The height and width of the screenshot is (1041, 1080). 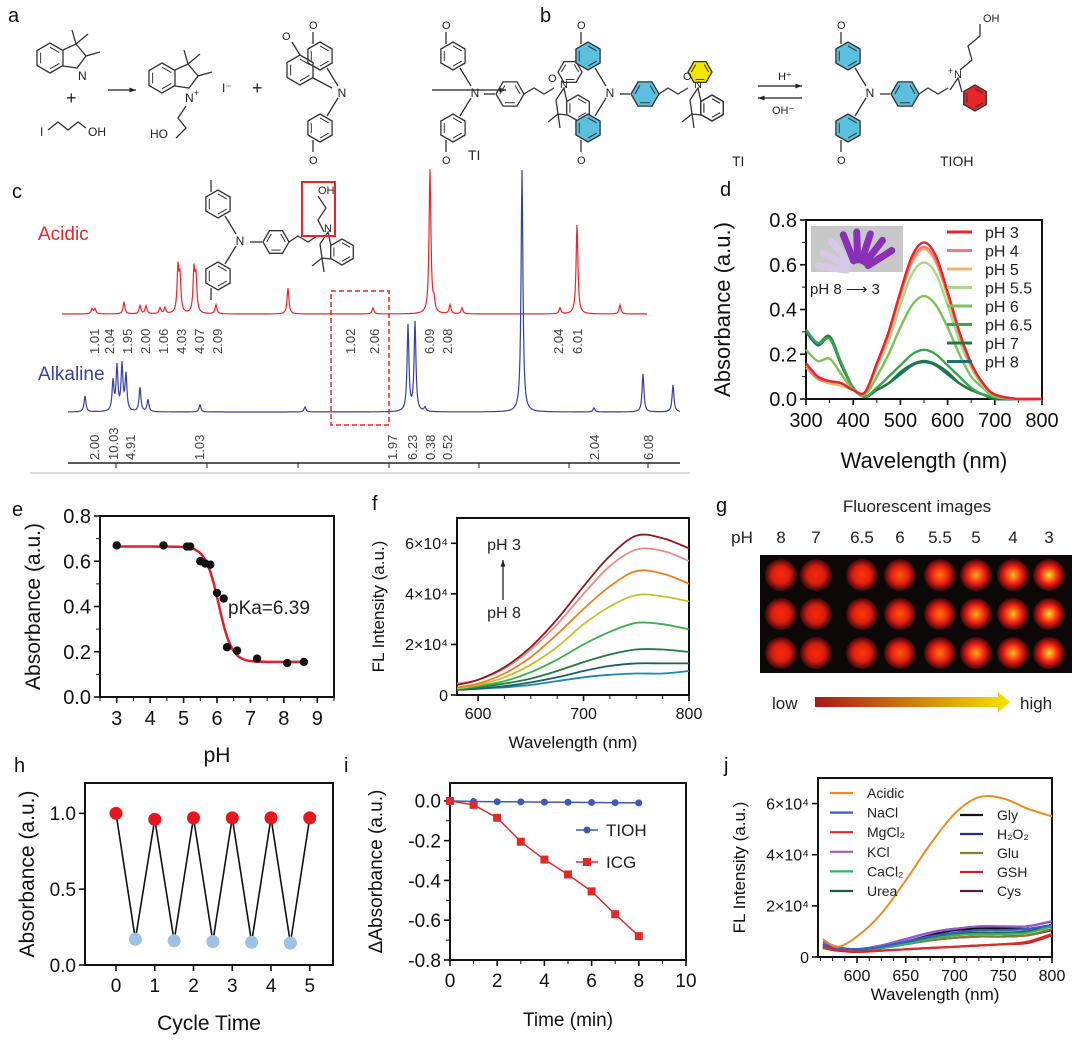 I want to click on x-tick-label: 10, so click(x=685, y=981).